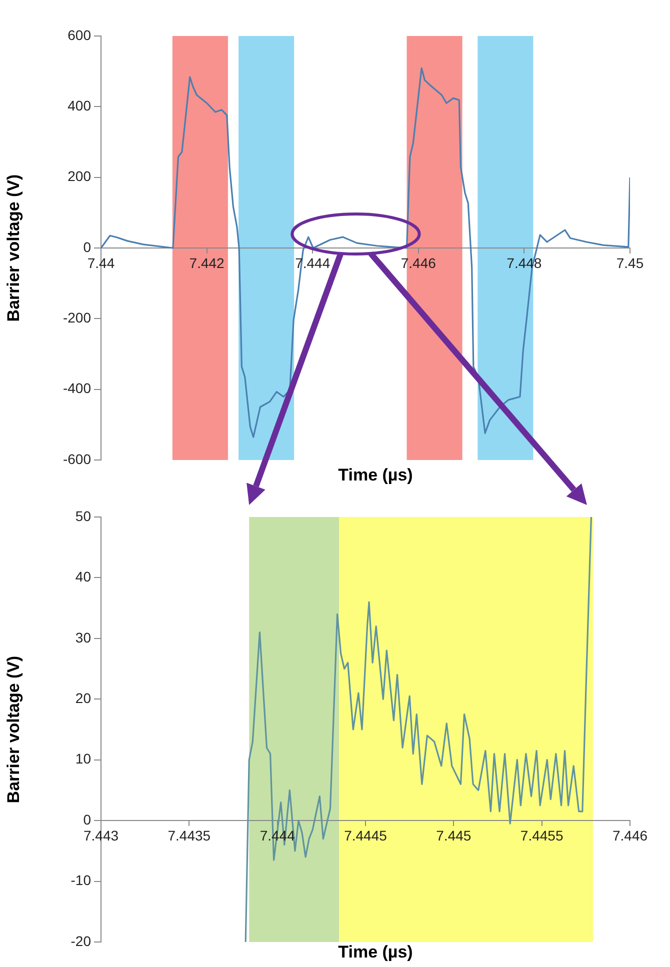 The width and height of the screenshot is (670, 967). Describe the element at coordinates (80, 176) in the screenshot. I see `y-tick-label: 200` at that location.